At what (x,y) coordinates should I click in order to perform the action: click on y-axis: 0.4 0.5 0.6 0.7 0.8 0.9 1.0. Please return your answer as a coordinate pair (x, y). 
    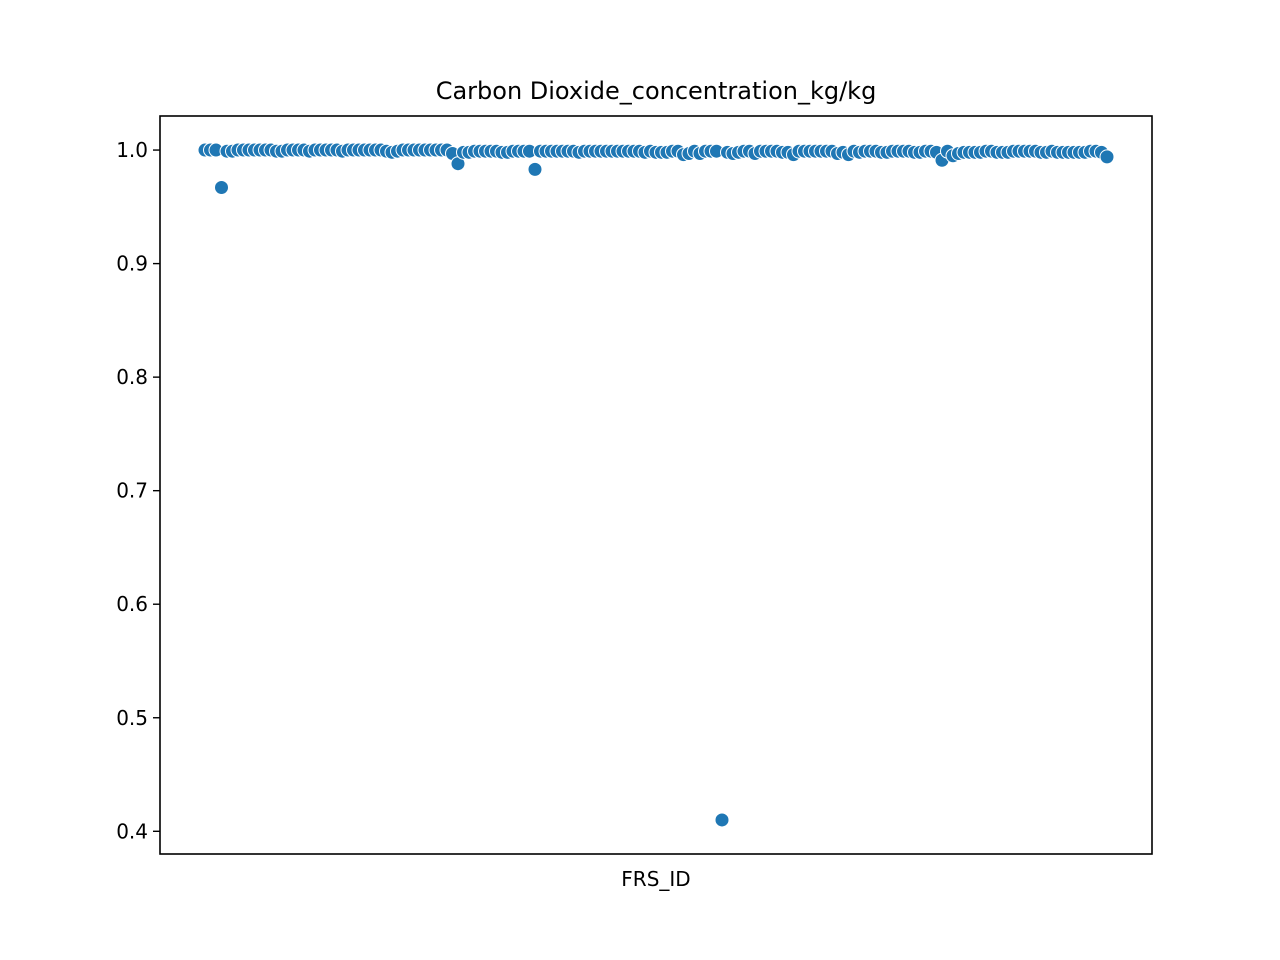
    Looking at the image, I should click on (138, 490).